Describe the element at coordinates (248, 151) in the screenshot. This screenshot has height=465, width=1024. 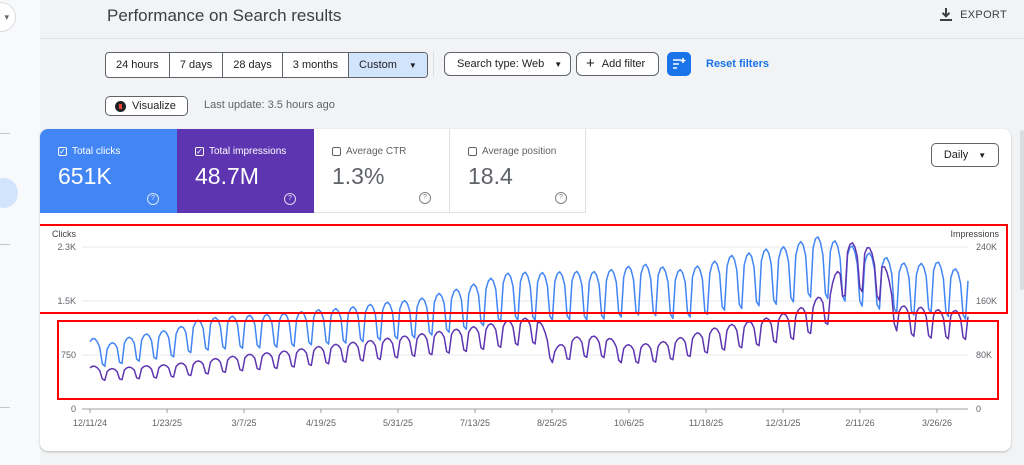
I see `metric-label: Total impressions` at that location.